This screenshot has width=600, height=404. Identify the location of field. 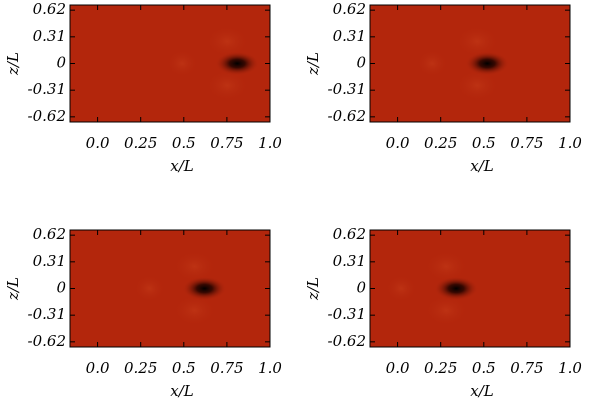
(170, 288).